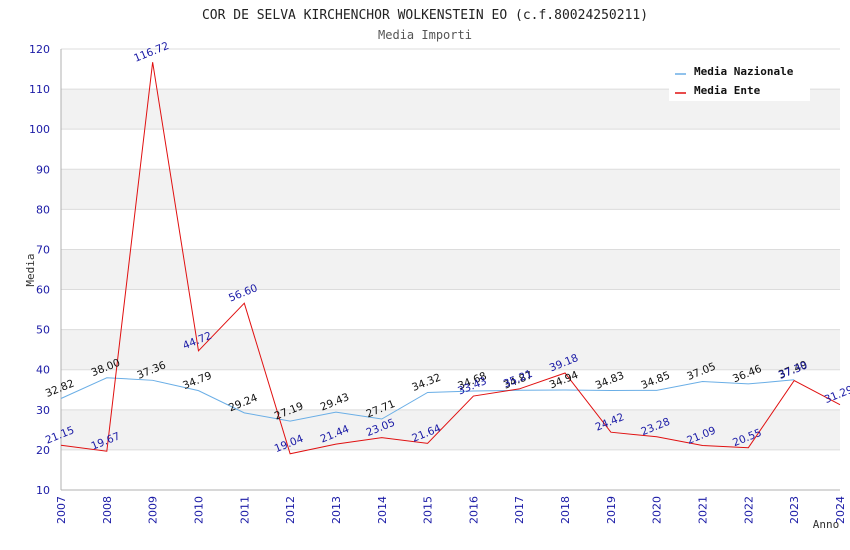 This screenshot has height=550, width=850. Describe the element at coordinates (43, 330) in the screenshot. I see `y-tick-label: 50` at that location.